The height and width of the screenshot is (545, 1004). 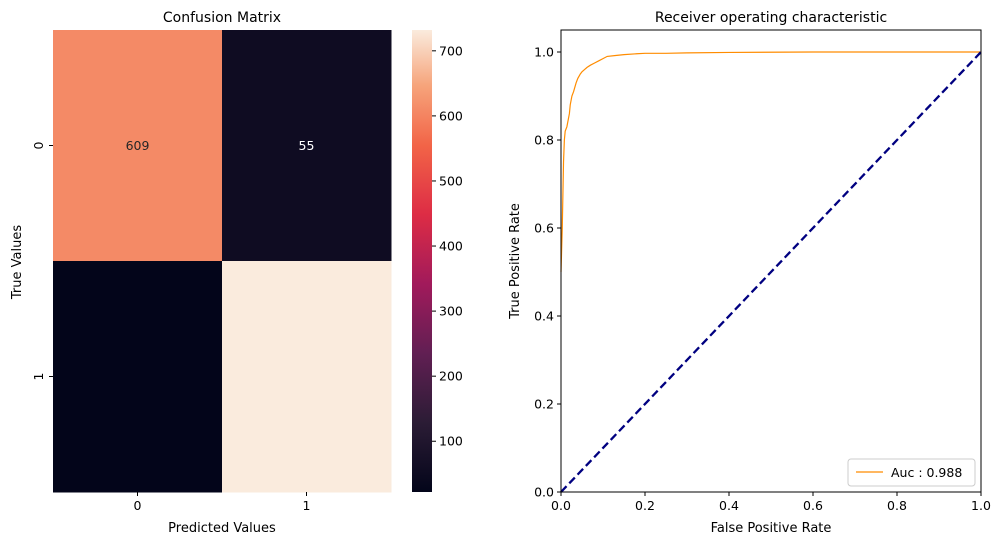 I want to click on roc-legend: Auc : 0.988, so click(x=911, y=472).